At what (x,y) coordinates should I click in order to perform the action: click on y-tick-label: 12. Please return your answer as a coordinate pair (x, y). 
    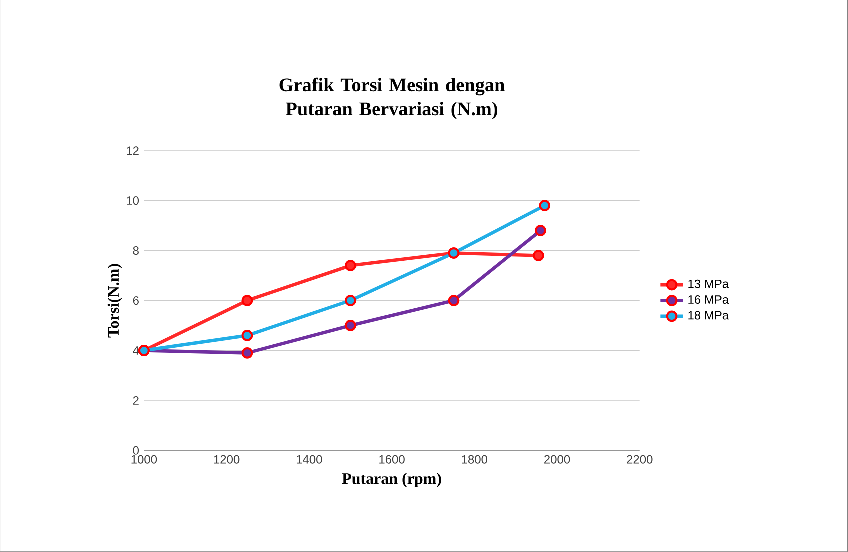
    Looking at the image, I should click on (133, 150).